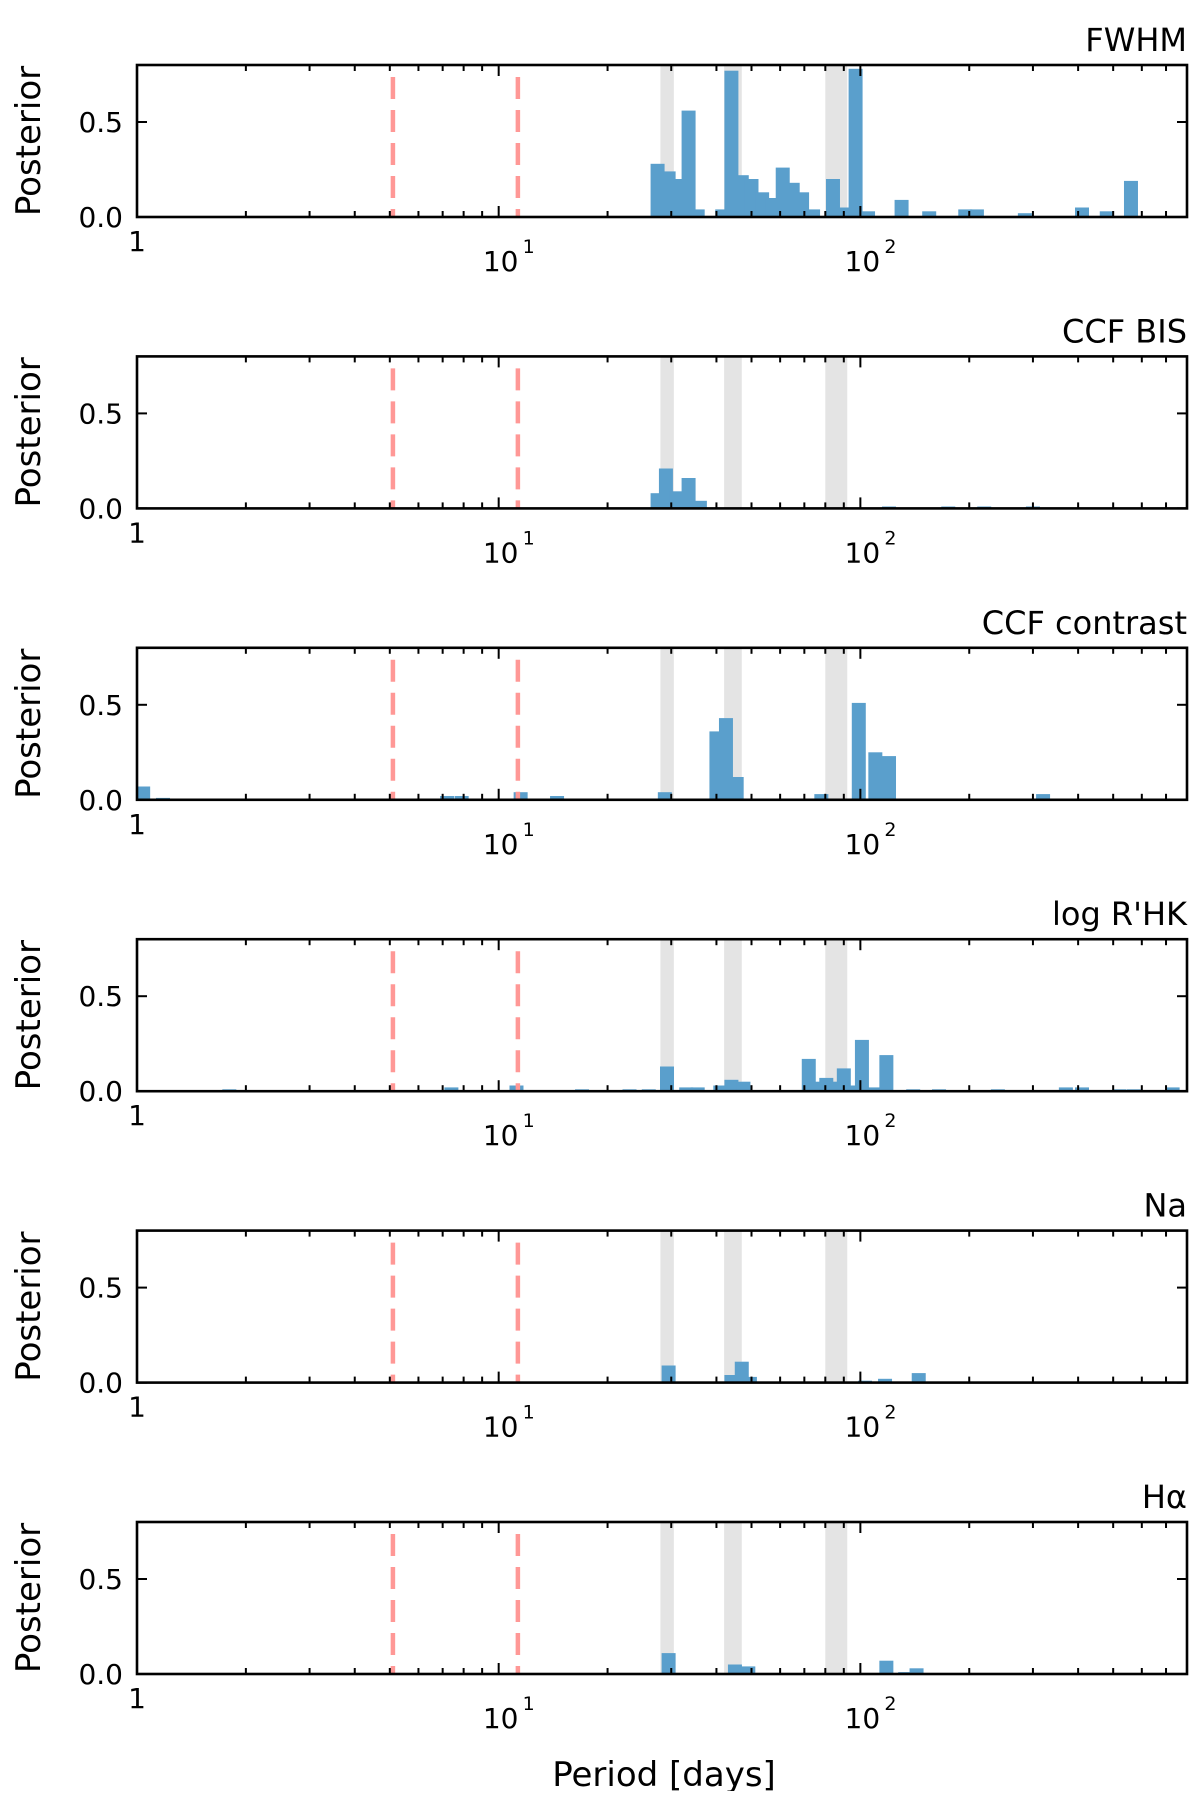 This screenshot has width=1200, height=1795. I want to click on panel-title: CCF BIS, so click(1124, 331).